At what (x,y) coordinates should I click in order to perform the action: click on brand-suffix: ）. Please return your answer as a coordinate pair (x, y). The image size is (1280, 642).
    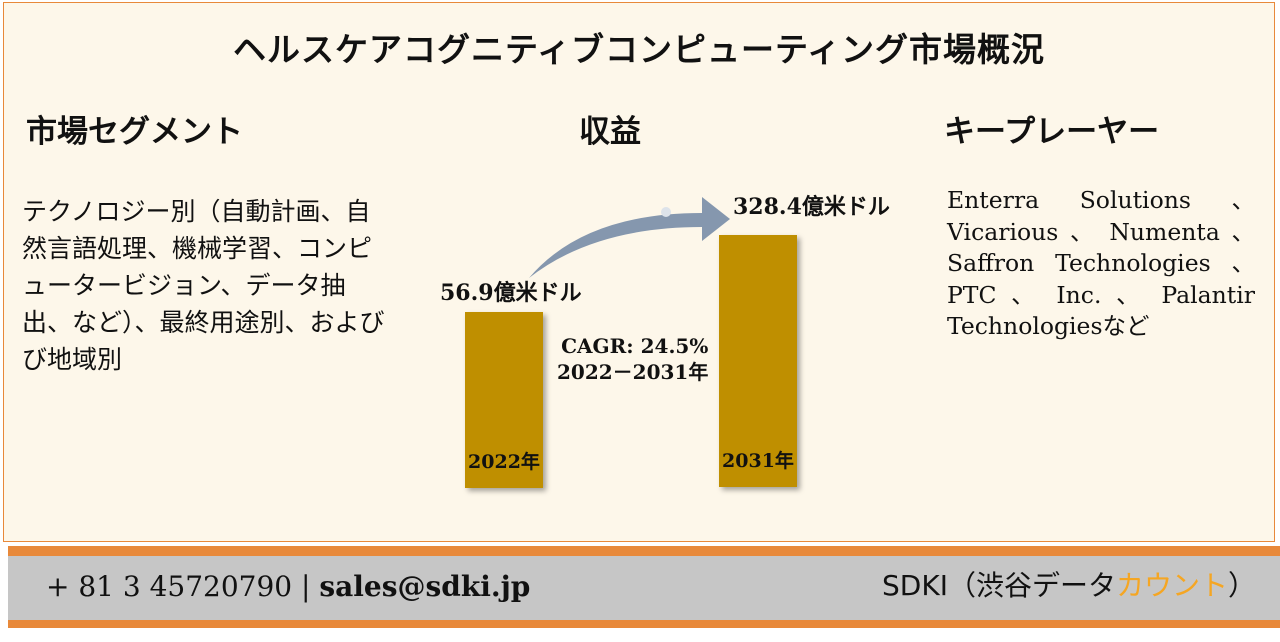
    Looking at the image, I should click on (1241, 585).